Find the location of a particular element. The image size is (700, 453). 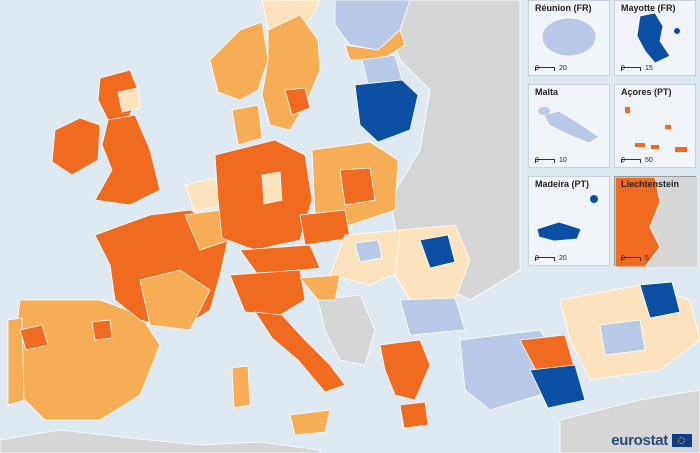

eurostat-logo: eurostat is located at coordinates (651, 440).